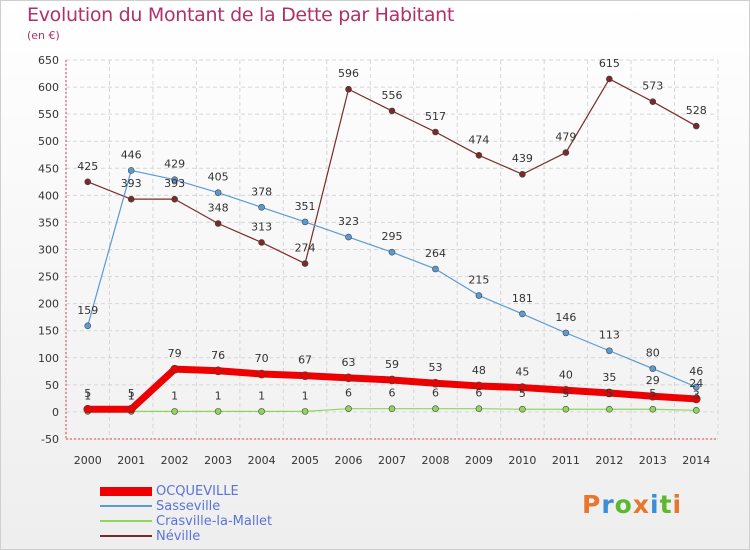  Describe the element at coordinates (52, 385) in the screenshot. I see `y-tick-label: 50` at that location.